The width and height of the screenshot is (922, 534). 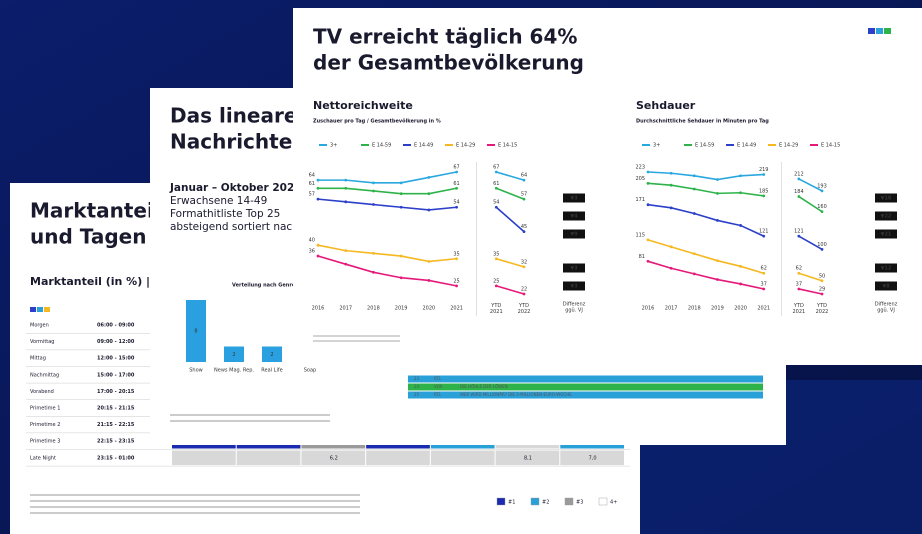 I want to click on row-time: 06:00 - 09:00, so click(x=116, y=326).